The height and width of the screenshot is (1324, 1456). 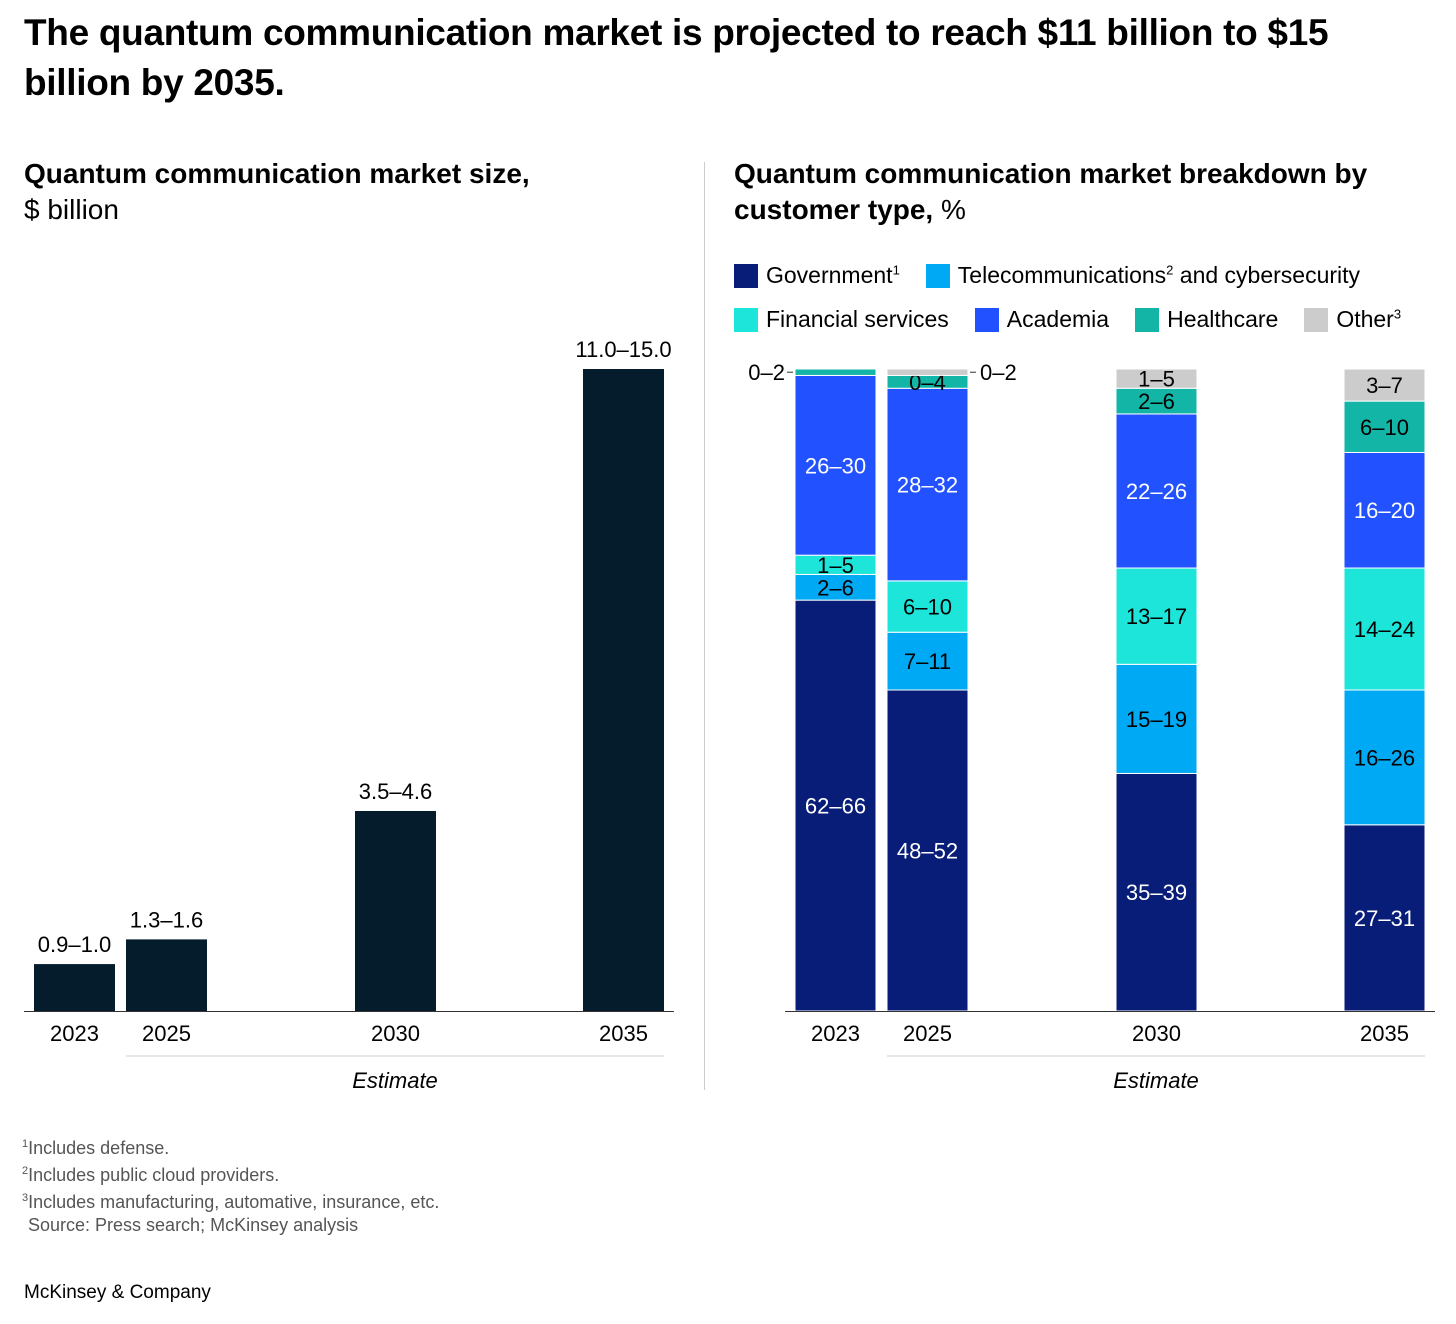 What do you see at coordinates (1170, 270) in the screenshot?
I see `legend-sup: 2` at bounding box center [1170, 270].